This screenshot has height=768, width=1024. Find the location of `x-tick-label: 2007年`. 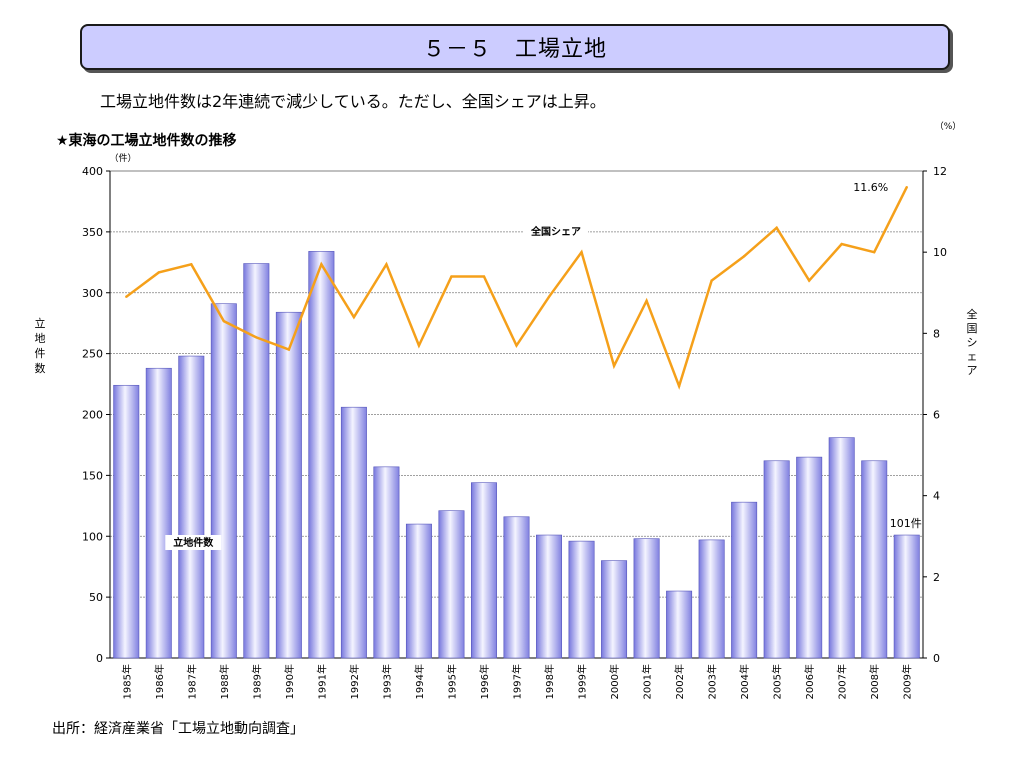

x-tick-label: 2007年 is located at coordinates (842, 681).